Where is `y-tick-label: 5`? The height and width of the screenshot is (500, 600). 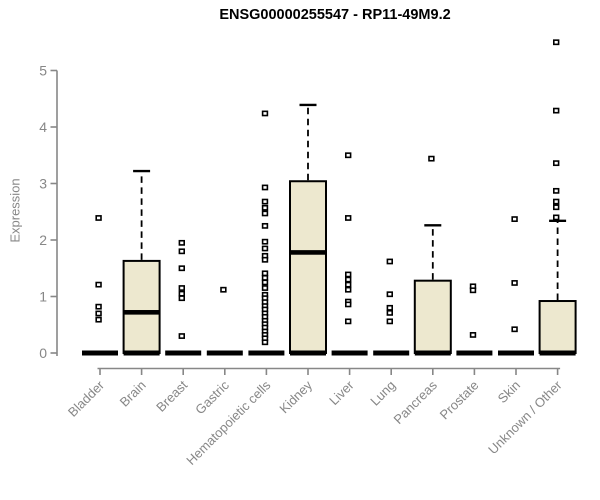 y-tick-label: 5 is located at coordinates (43, 71).